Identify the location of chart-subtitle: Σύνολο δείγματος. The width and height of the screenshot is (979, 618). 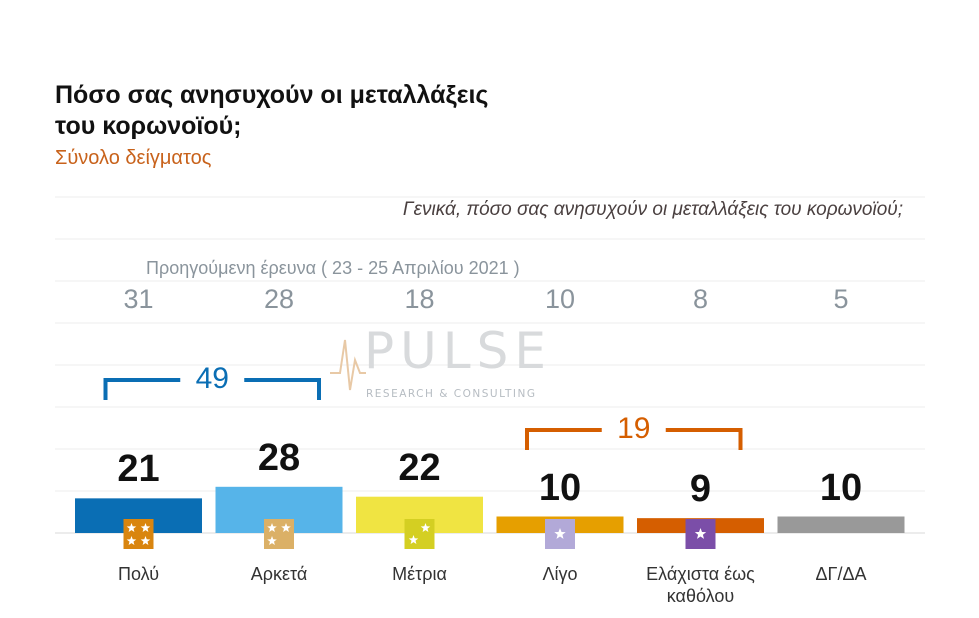
(133, 158).